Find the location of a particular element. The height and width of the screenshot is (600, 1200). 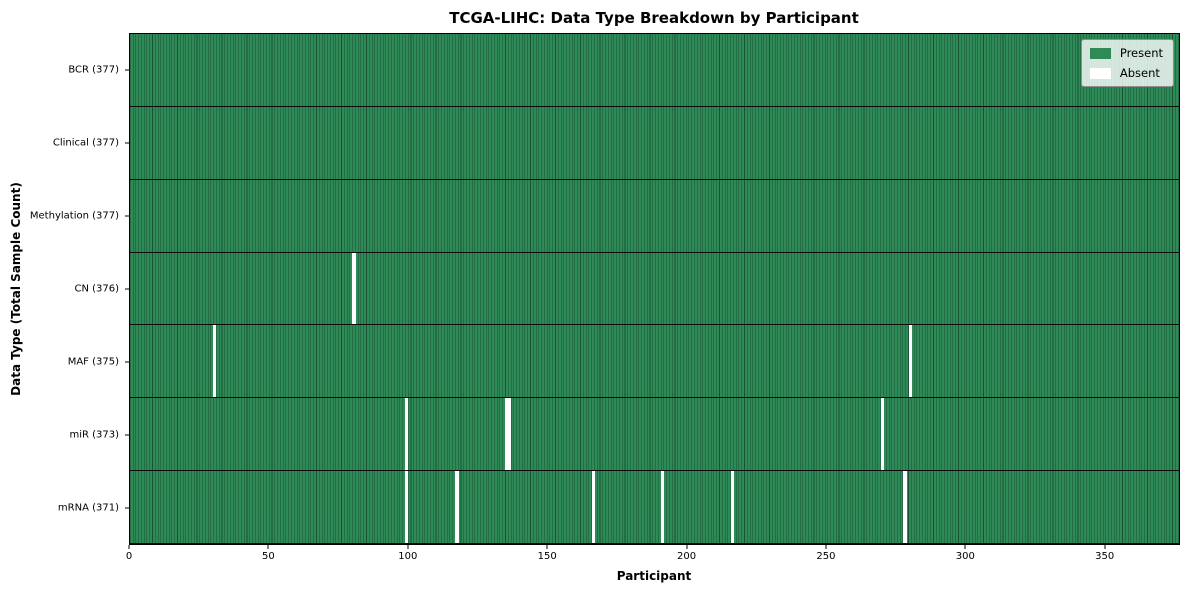

legend-item-present: Present is located at coordinates (1126, 53).